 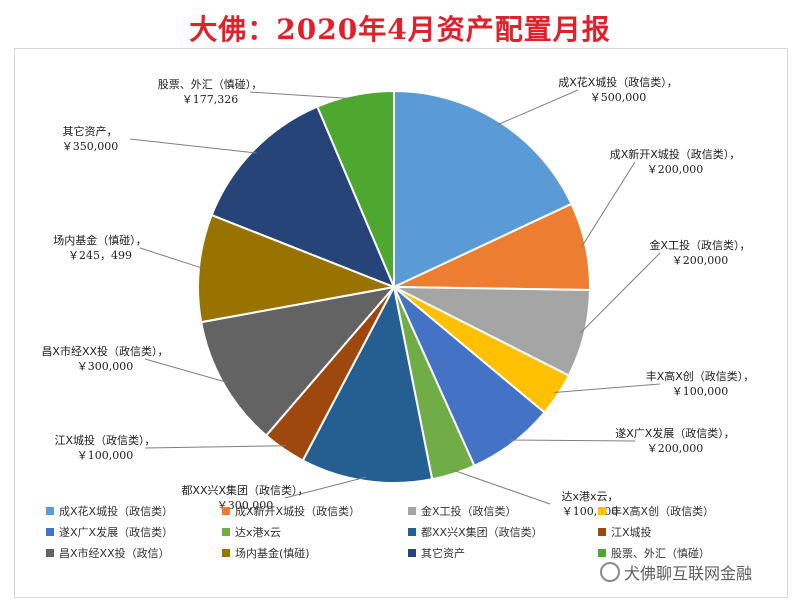 I want to click on slice-label: 昌X市经XX投（政信类），, so click(x=104, y=351).